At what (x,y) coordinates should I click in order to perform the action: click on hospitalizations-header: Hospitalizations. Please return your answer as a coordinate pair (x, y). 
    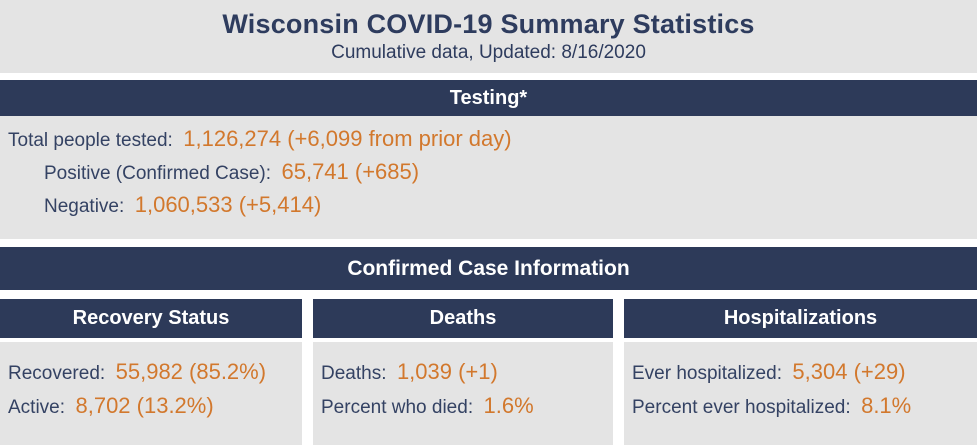
    Looking at the image, I should click on (800, 318).